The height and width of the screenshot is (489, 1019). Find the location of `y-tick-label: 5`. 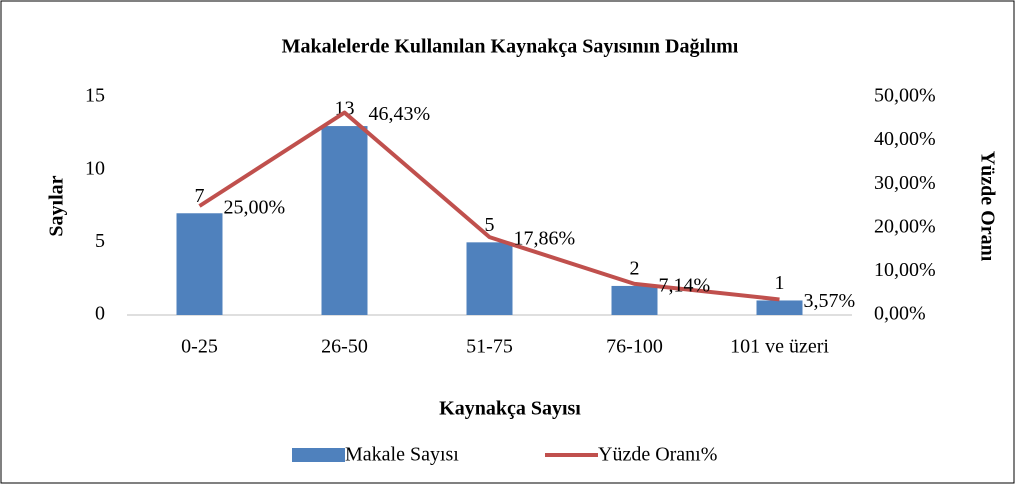

y-tick-label: 5 is located at coordinates (100, 241).